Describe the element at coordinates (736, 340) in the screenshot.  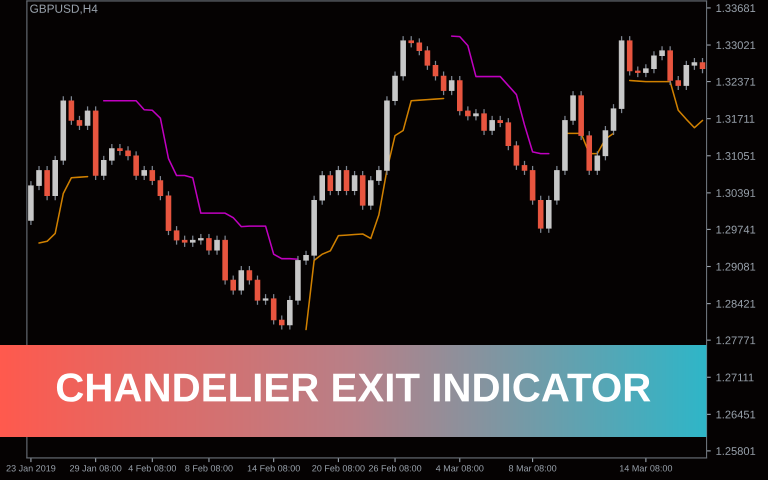
I see `y-tick-label: 1.27771` at that location.